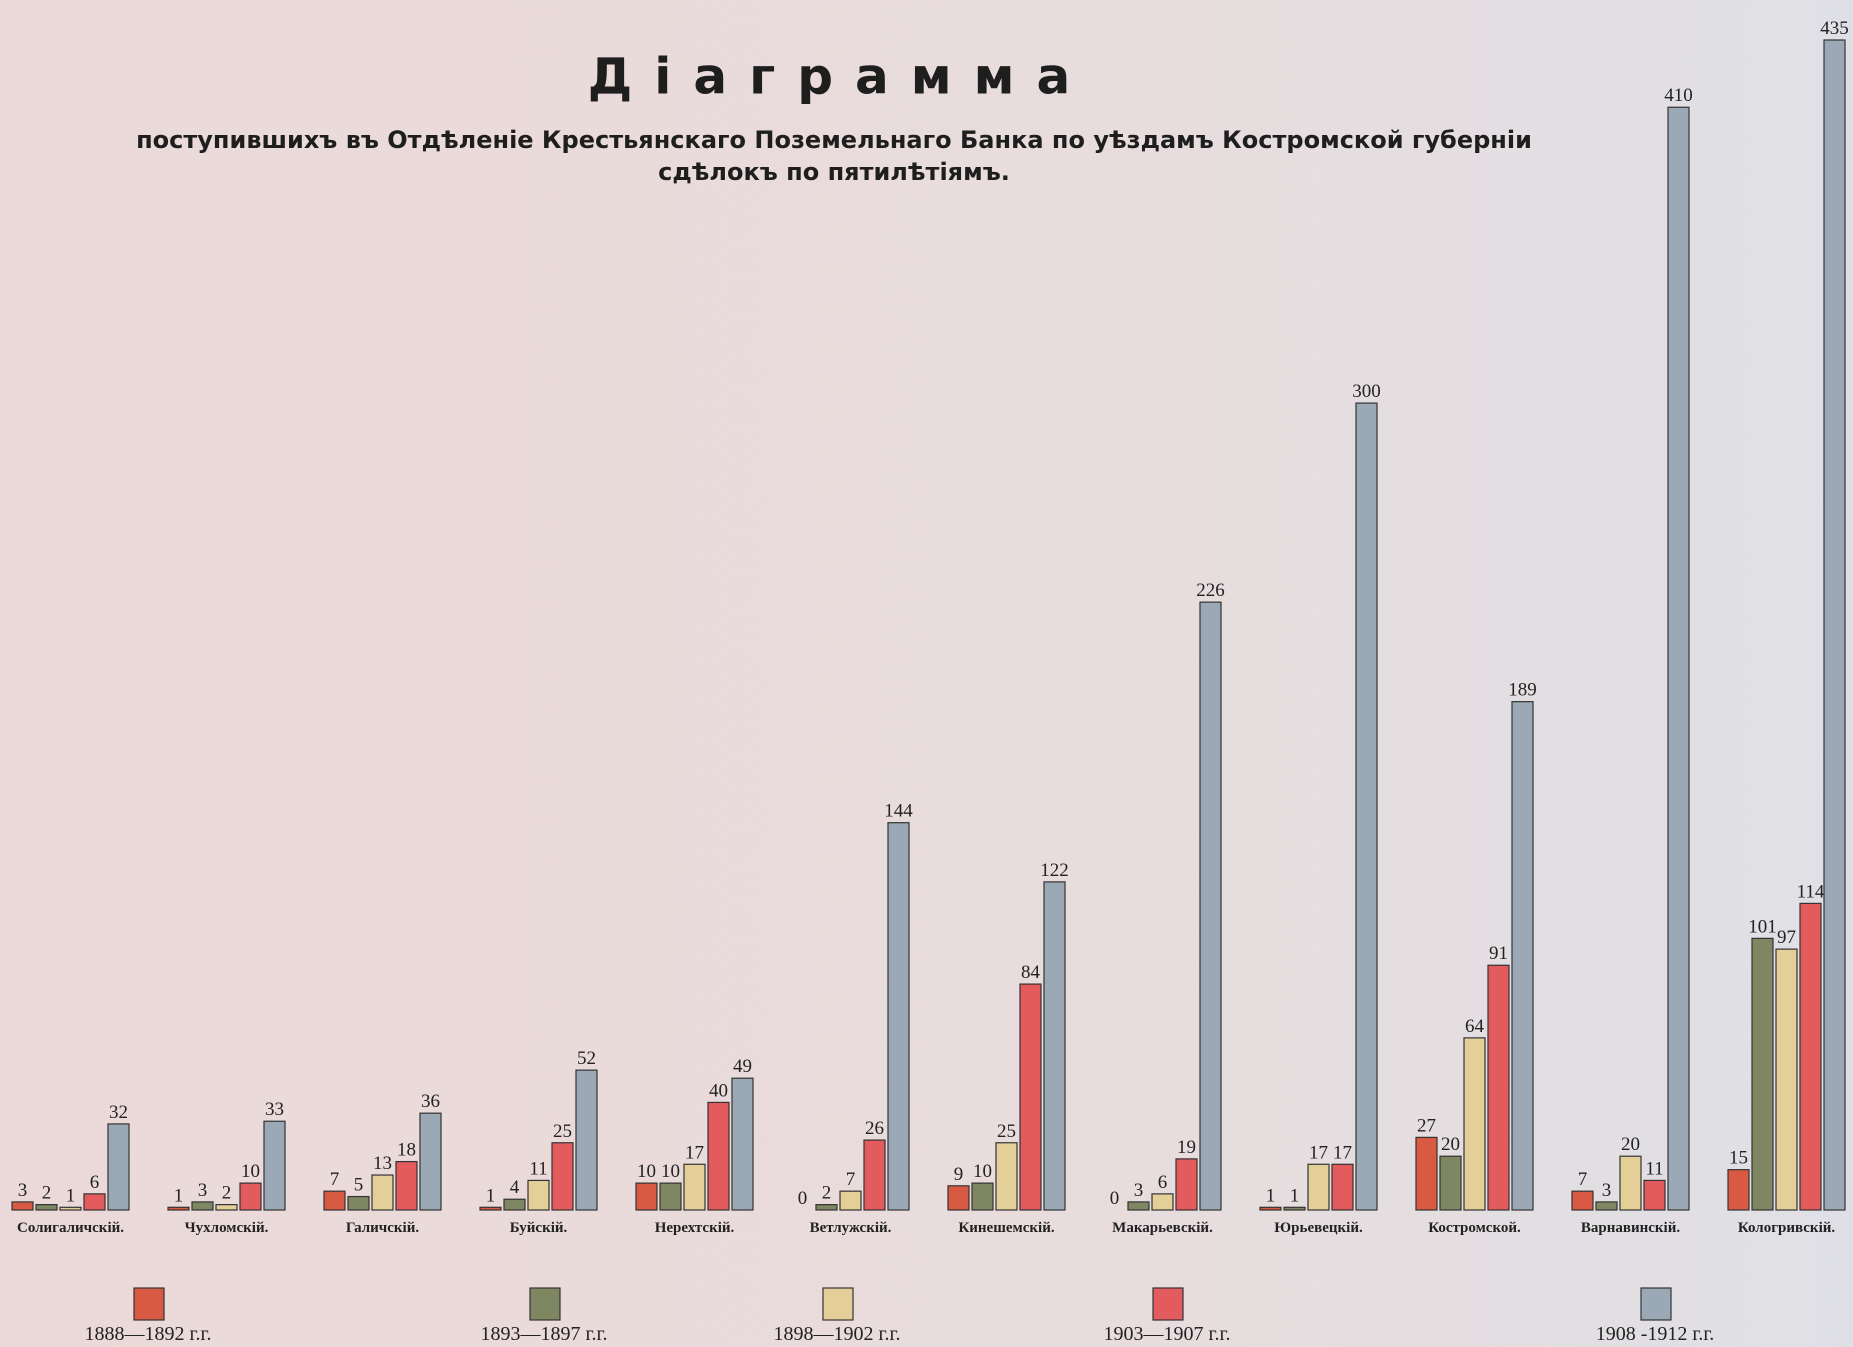 The height and width of the screenshot is (1347, 1853). Describe the element at coordinates (837, 1334) in the screenshot. I see `legend-label: 1898—1902 г.г.` at that location.